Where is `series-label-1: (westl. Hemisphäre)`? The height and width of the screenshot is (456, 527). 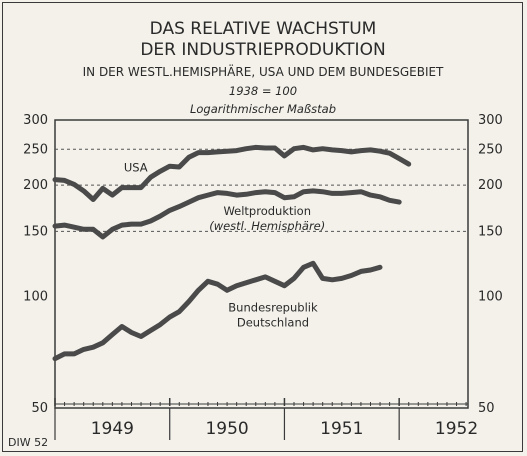
series-label-1: (westl. Hemisphäre) is located at coordinates (267, 226).